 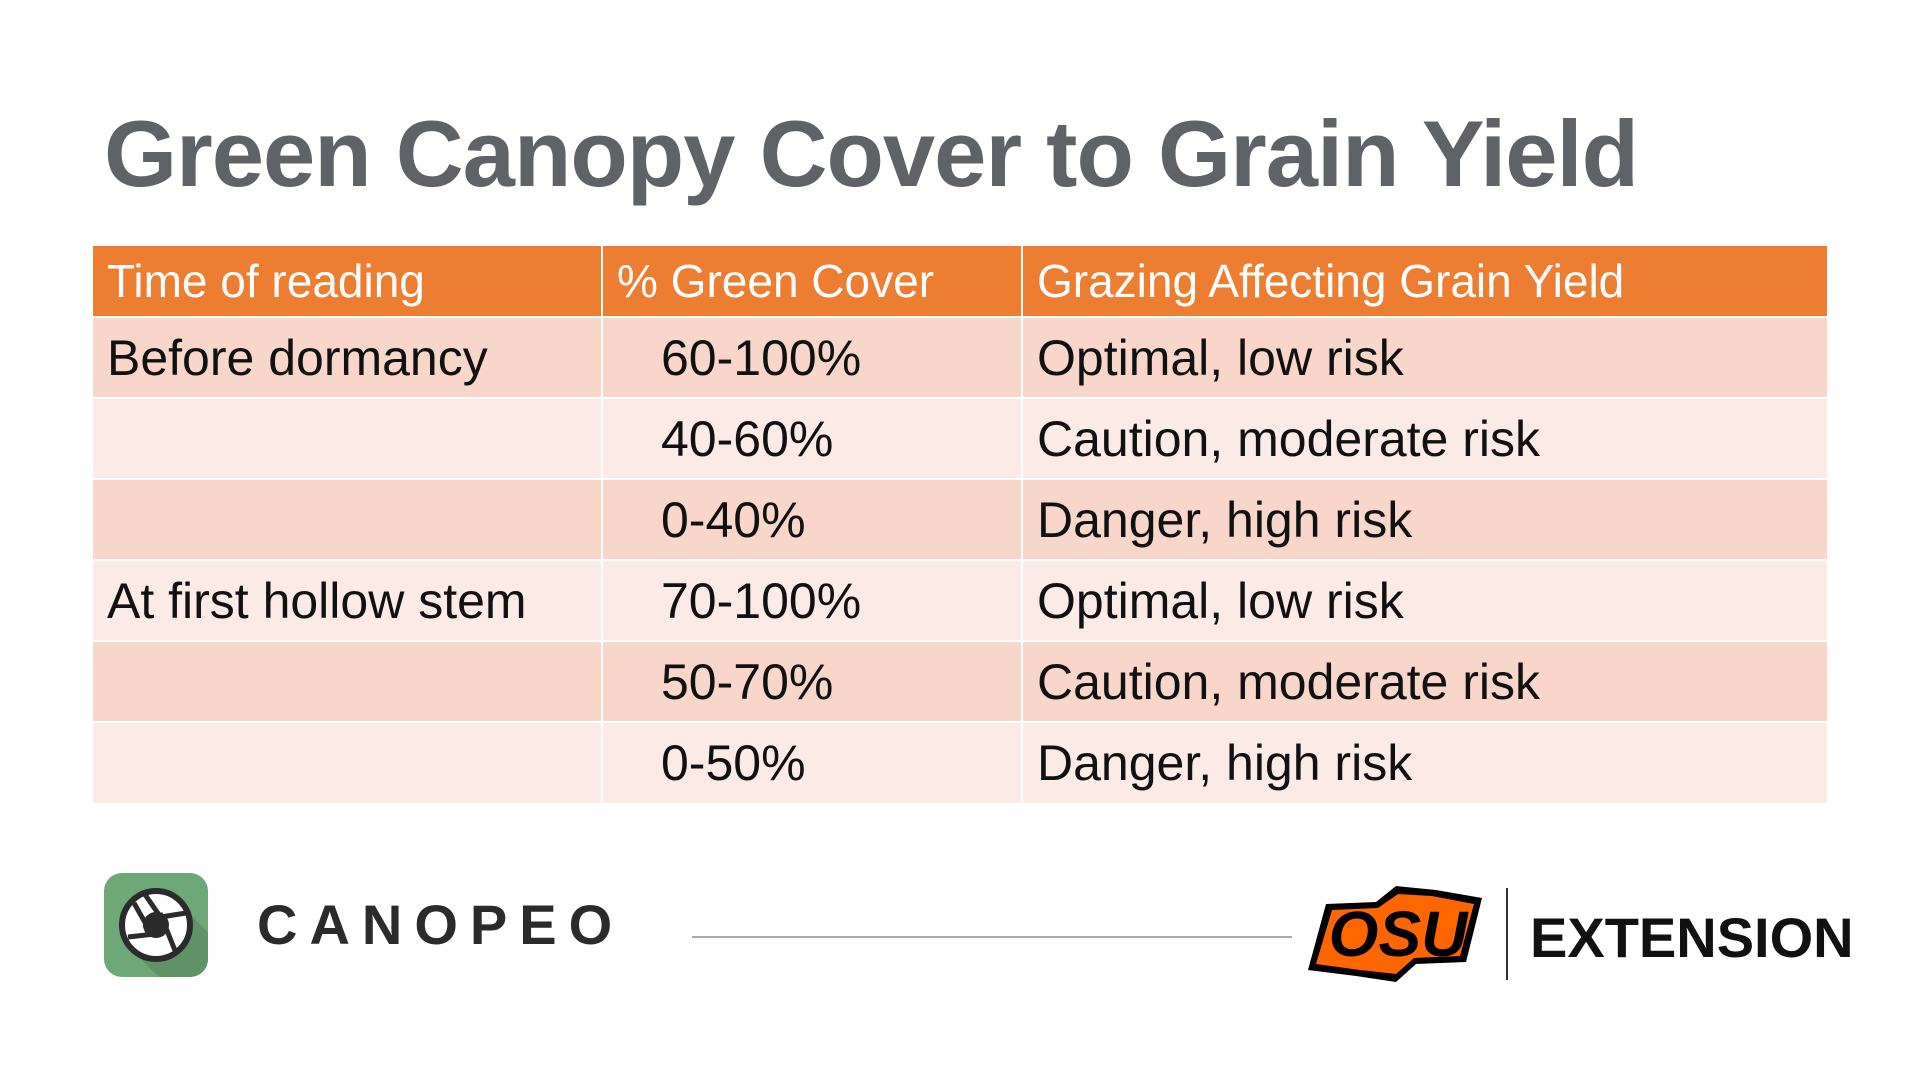 I want to click on cell-cover: 50-70%, so click(x=811, y=681).